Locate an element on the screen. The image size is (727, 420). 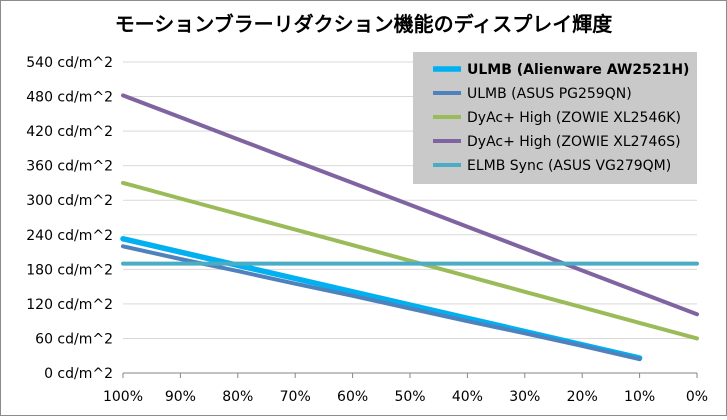
chart-title: モーションブラーリダクション機能のディスプレイ輝度 is located at coordinates (364, 24).